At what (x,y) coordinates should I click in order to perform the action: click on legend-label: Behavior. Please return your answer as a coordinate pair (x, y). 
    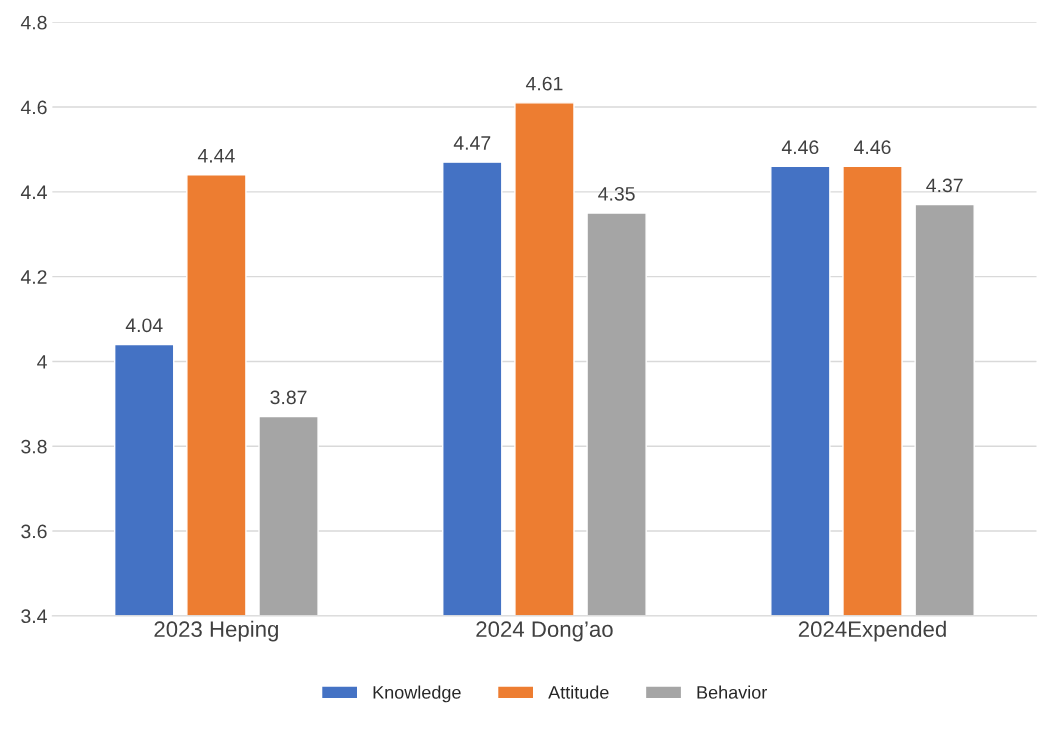
    Looking at the image, I should click on (732, 692).